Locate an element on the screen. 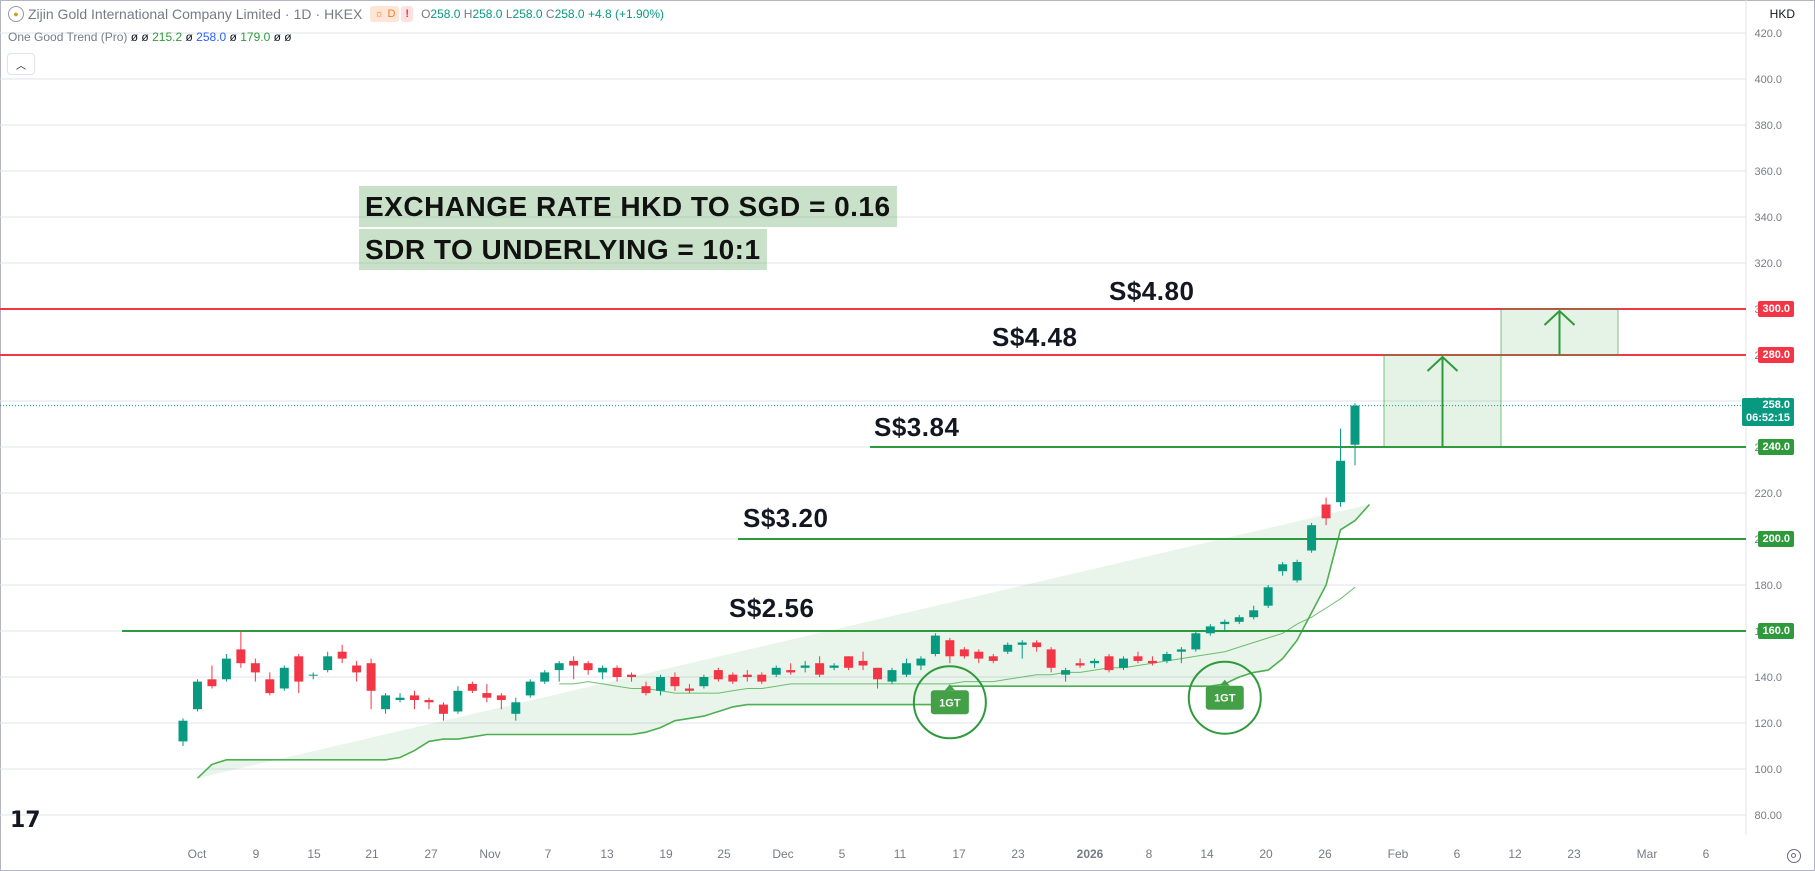  sdr-ratio-note: SDR TO UNDERLYING = 10:1 is located at coordinates (563, 249).